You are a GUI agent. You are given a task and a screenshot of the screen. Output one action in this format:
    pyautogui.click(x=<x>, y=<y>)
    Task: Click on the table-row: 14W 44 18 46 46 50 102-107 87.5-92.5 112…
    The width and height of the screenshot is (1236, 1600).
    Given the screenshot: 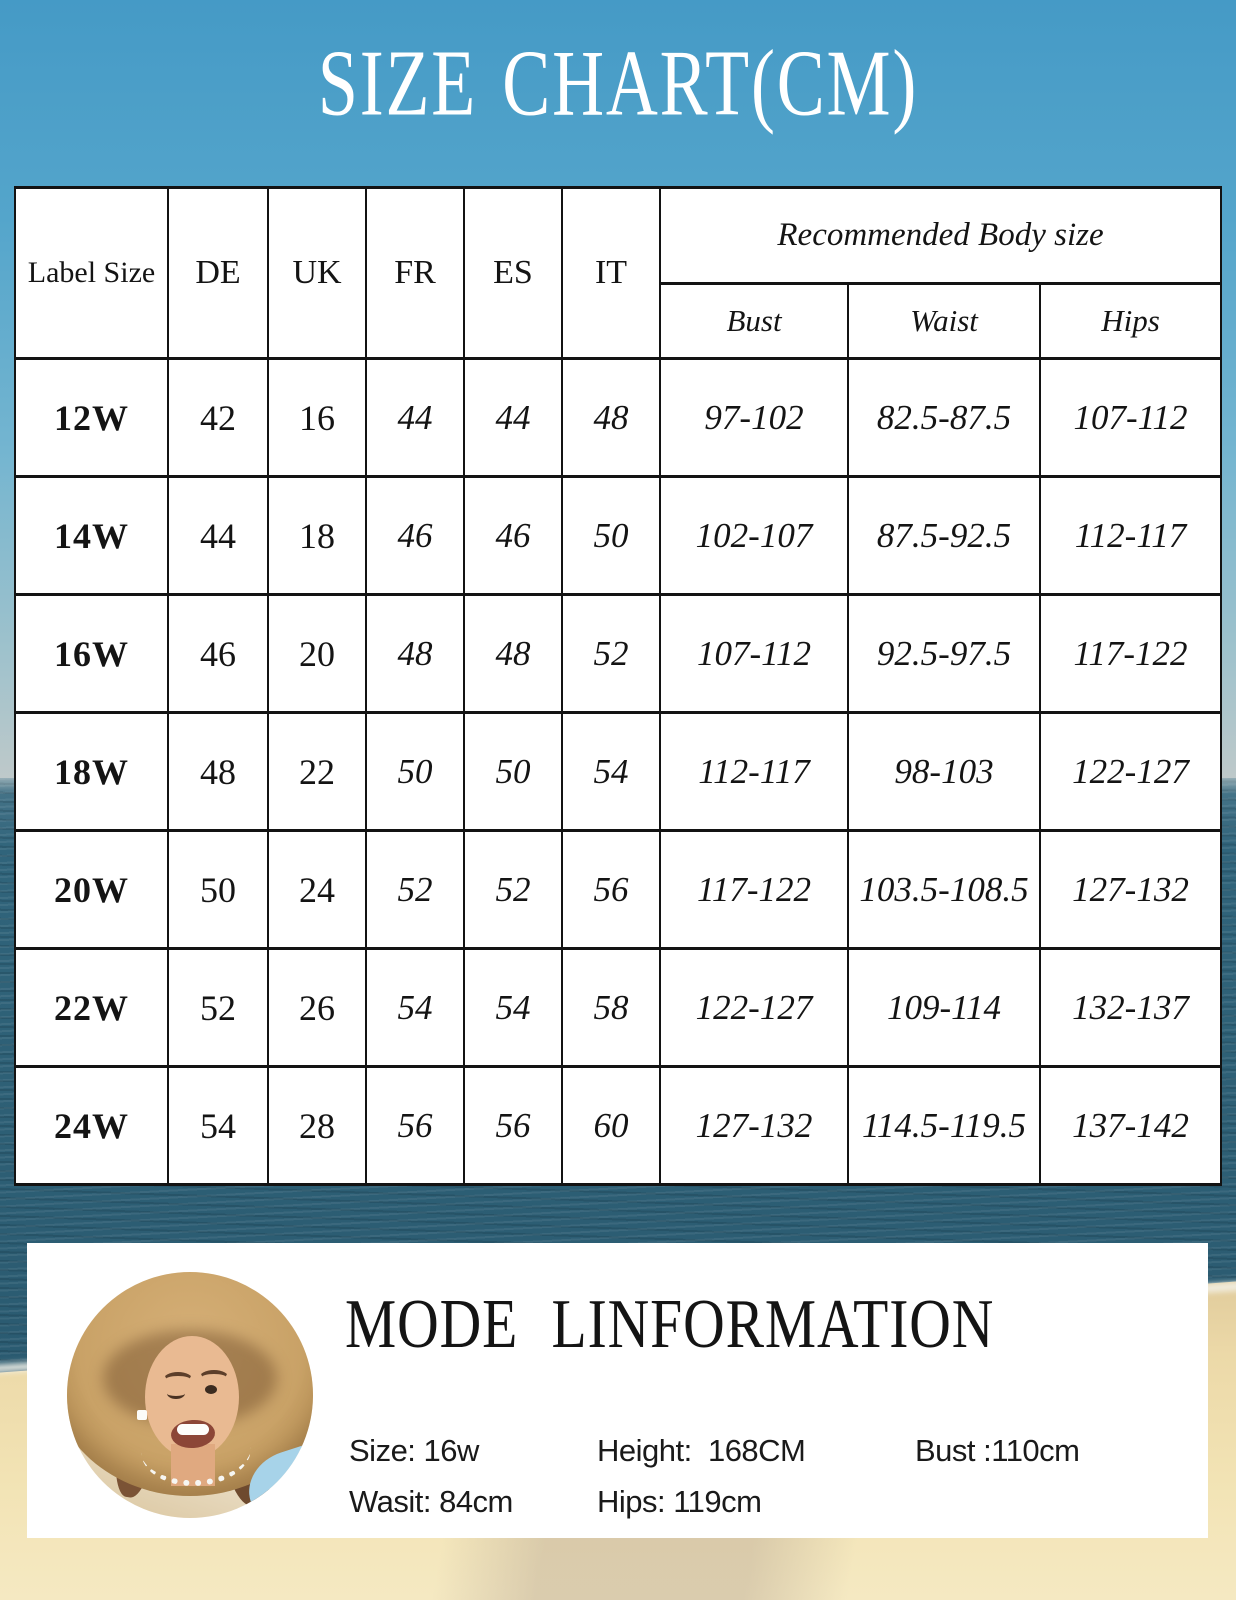 What is the action you would take?
    pyautogui.click(x=618, y=535)
    